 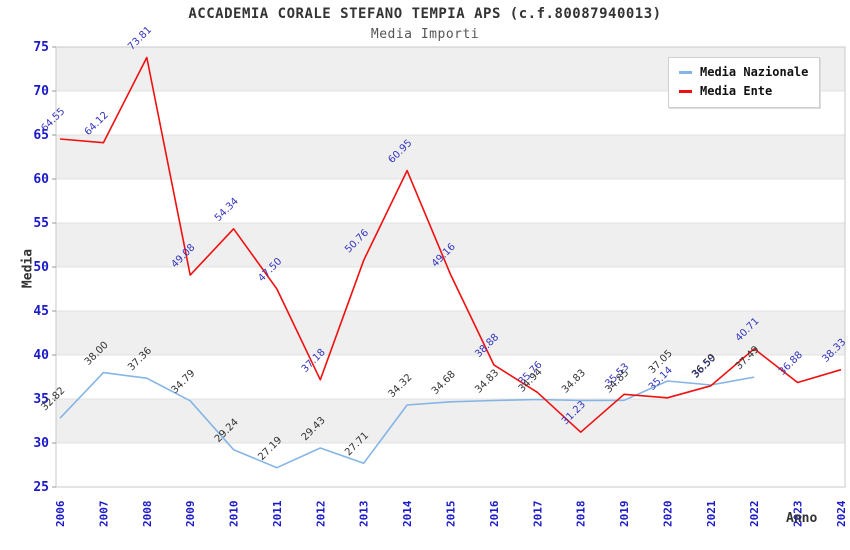 I want to click on point-label-nazionale: 34.68, so click(x=444, y=383).